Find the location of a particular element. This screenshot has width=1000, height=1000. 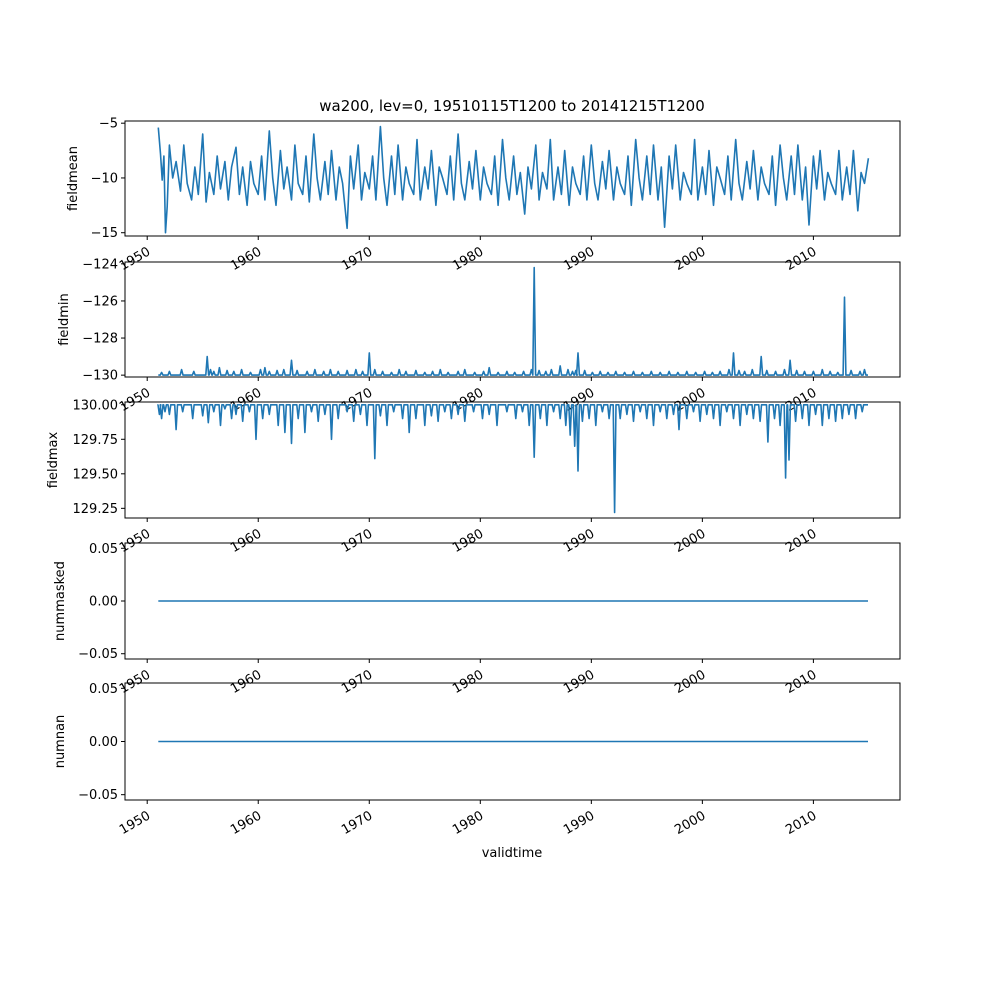

y-tick-label: −130 is located at coordinates (100, 376).